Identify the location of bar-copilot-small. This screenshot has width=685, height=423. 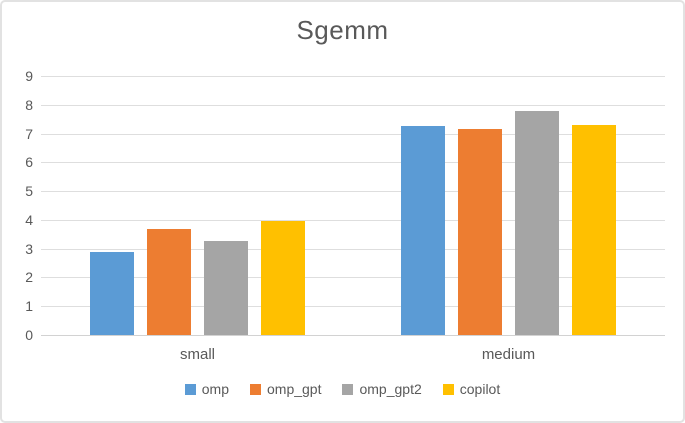
(283, 278).